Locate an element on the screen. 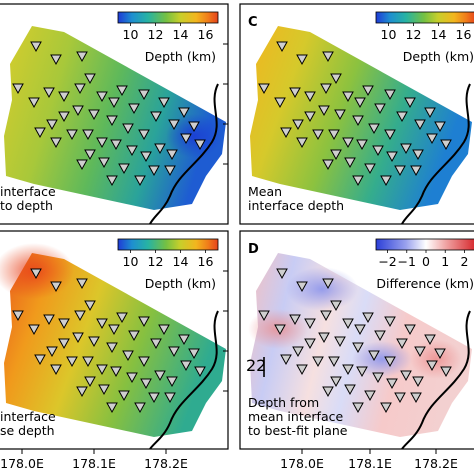 Image resolution: width=474 pixels, height=474 pixels. colorbar-tick-label: 10 is located at coordinates (389, 34).